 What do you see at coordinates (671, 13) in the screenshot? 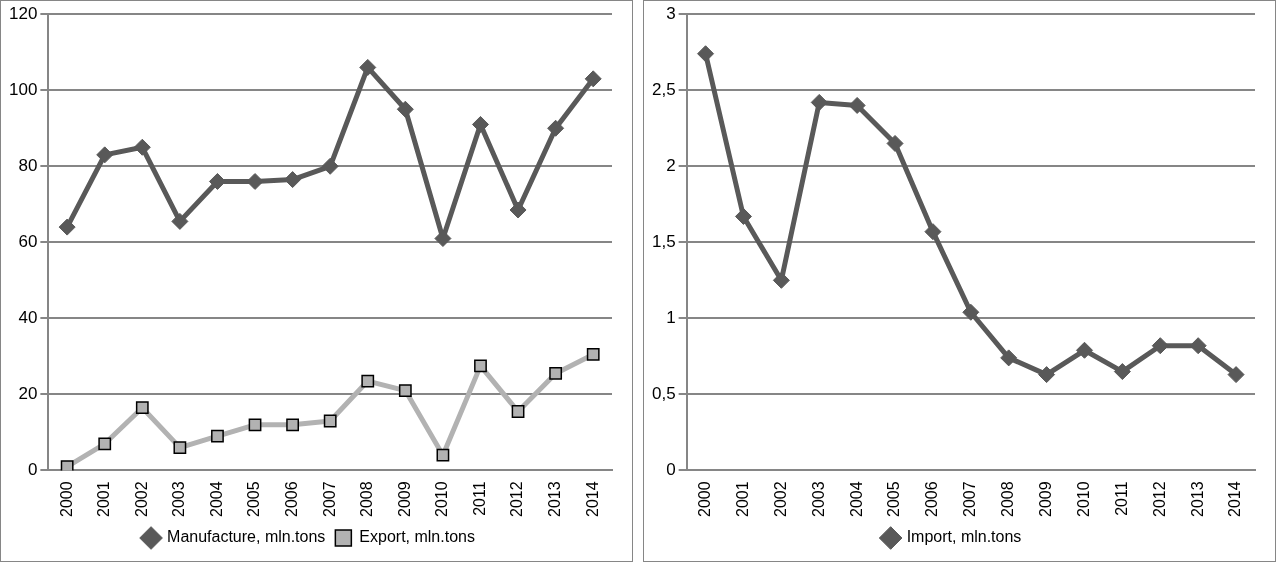
I see `y-tick-label: 3` at bounding box center [671, 13].